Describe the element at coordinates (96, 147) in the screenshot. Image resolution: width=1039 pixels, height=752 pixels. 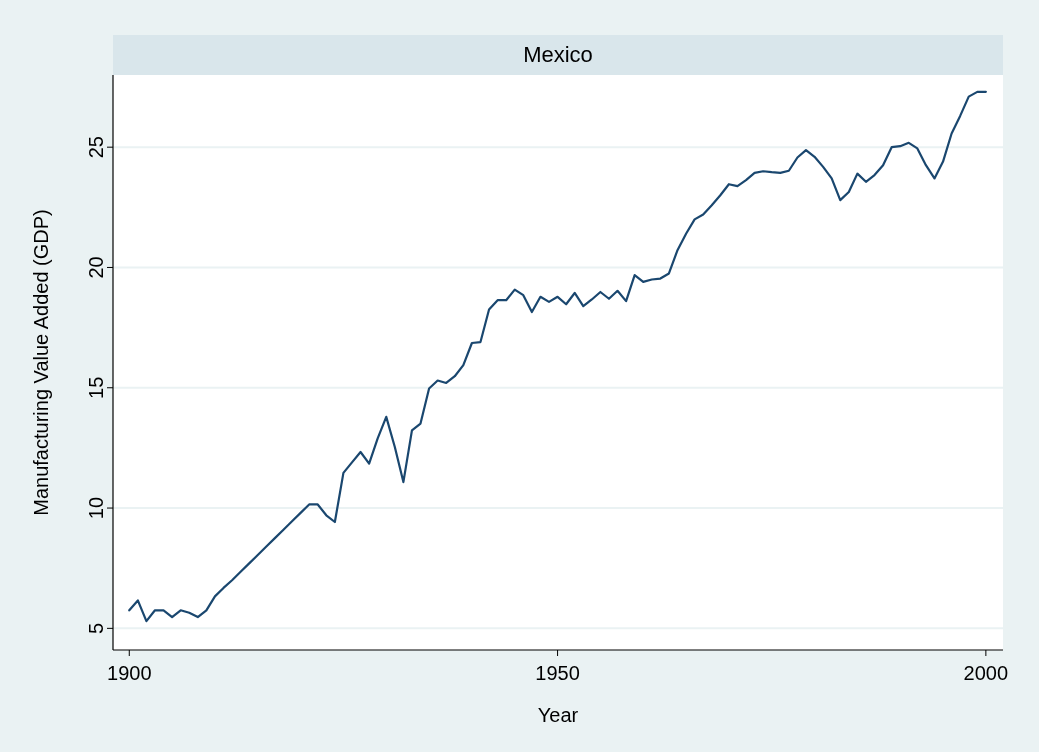
I see `y-tick-label: 25` at that location.